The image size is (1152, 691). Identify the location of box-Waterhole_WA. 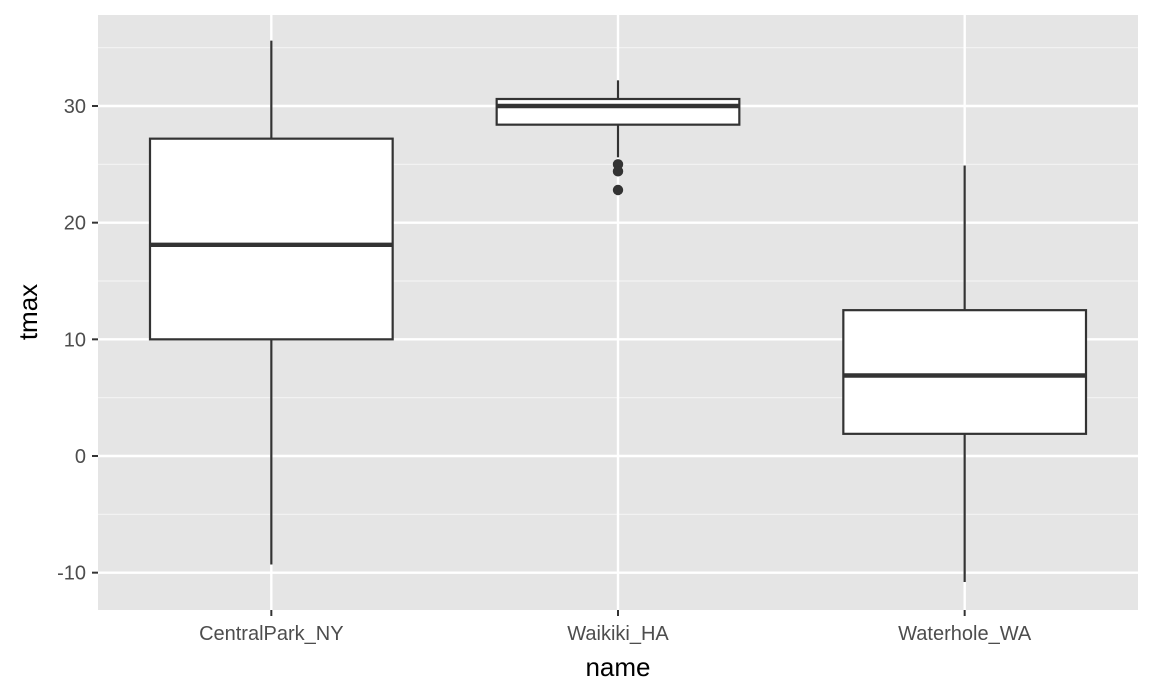
(965, 373).